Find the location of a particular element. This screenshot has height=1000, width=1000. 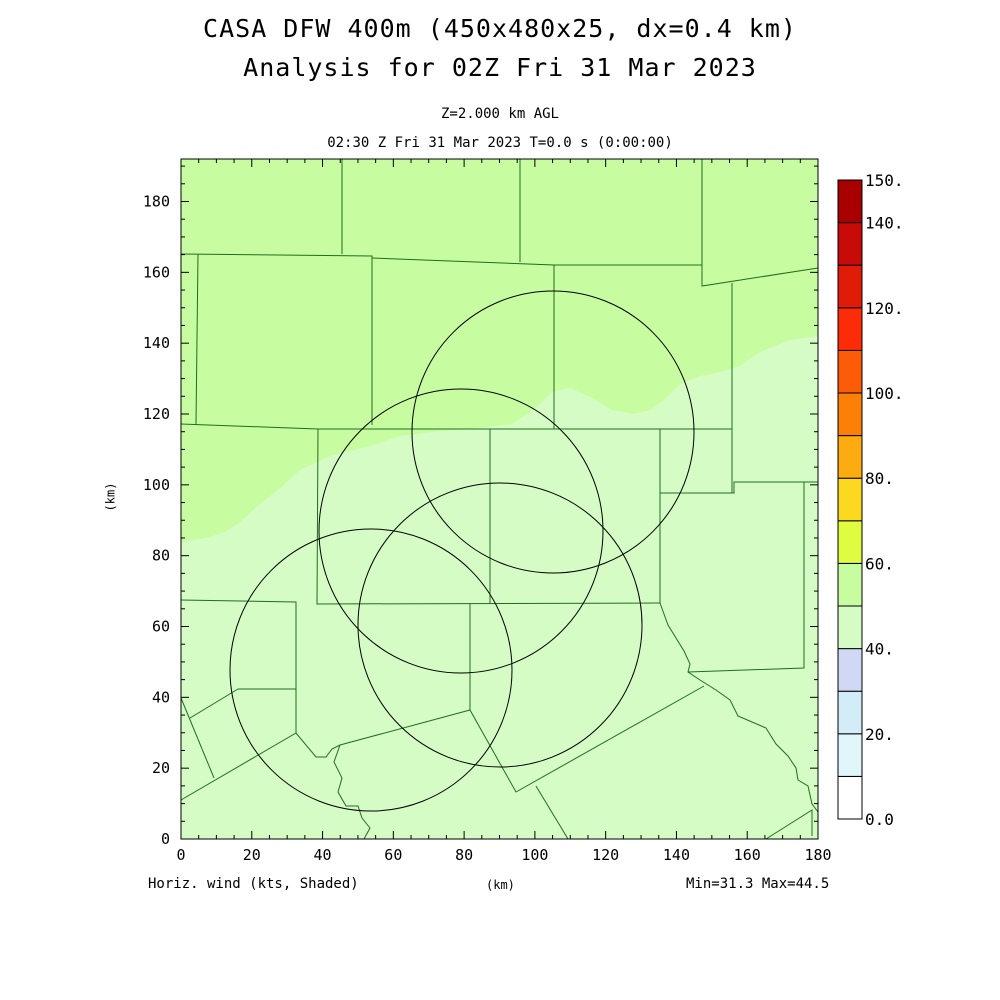

colorbar-label: 100. is located at coordinates (884, 393).